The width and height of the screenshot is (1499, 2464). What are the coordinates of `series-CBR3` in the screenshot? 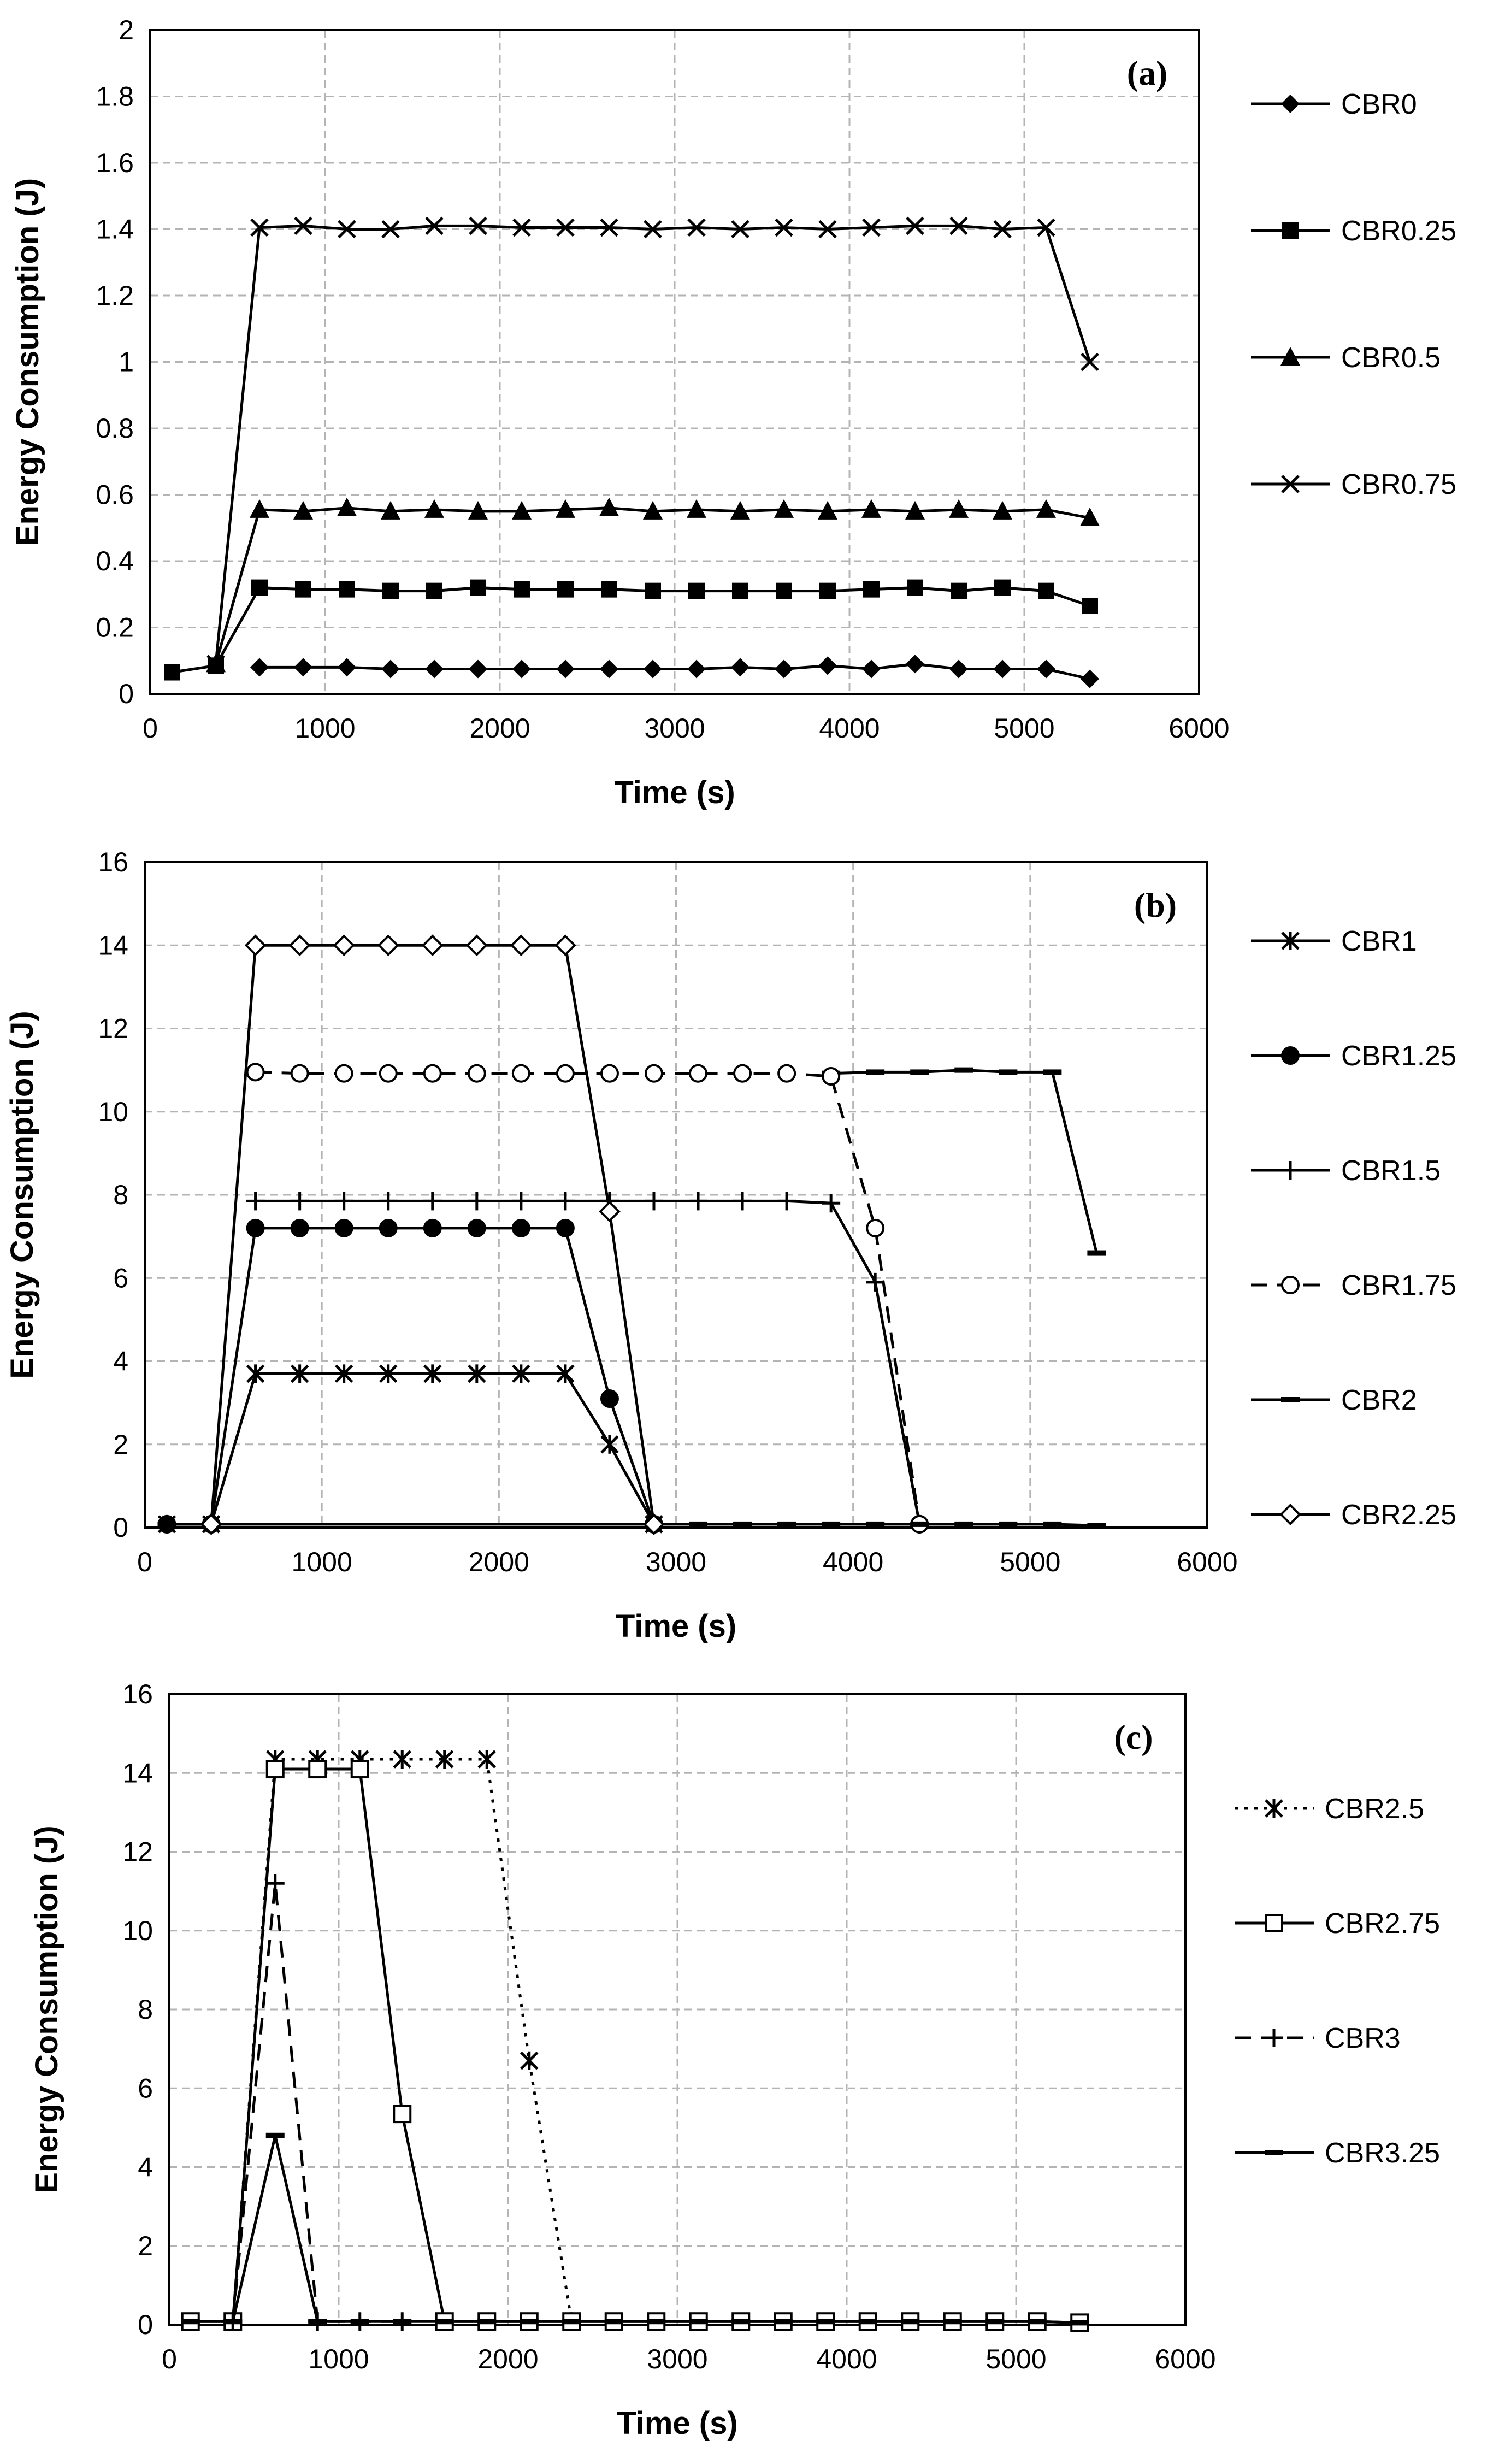 It's located at (318, 2102).